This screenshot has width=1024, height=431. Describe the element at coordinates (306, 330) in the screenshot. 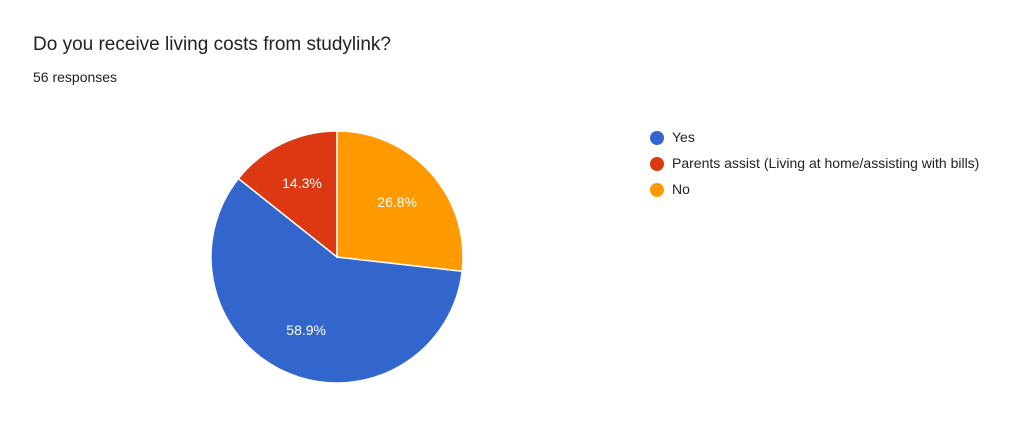

I see `data-label: 58.9%` at that location.